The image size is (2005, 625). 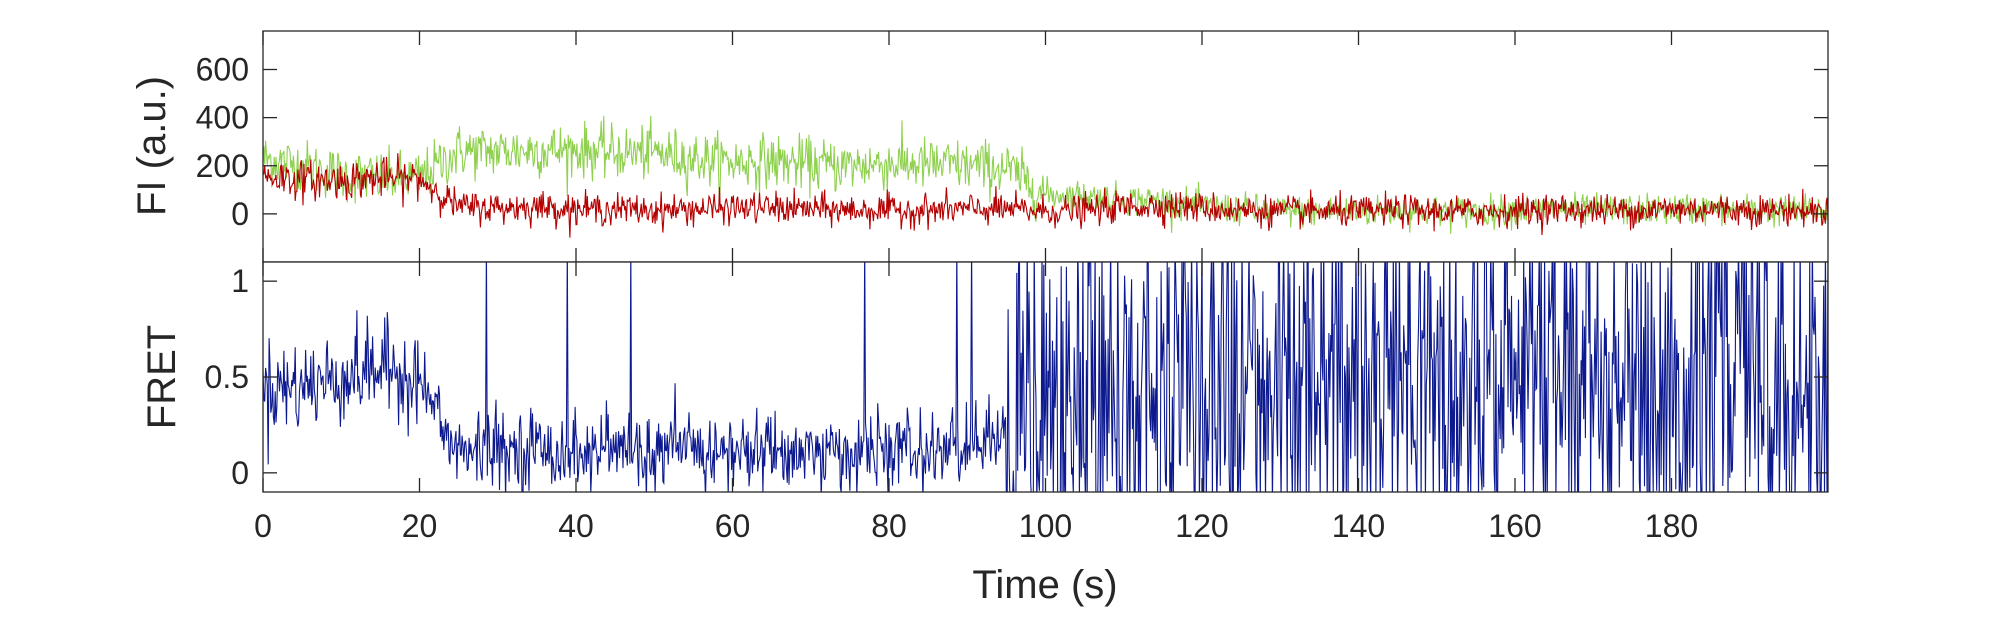 What do you see at coordinates (162, 377) in the screenshot?
I see `fret-y-axis-label: FRET` at bounding box center [162, 377].